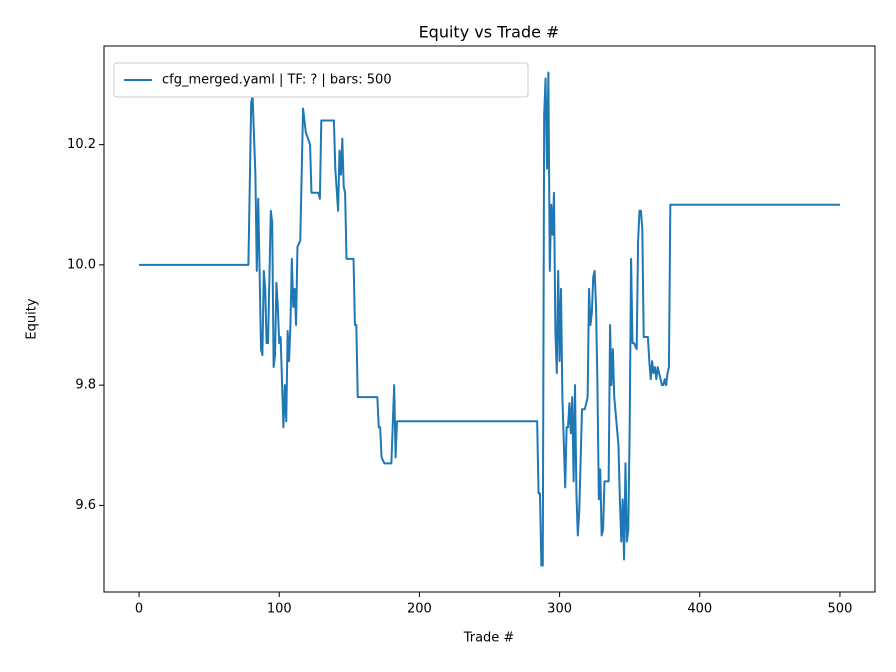 This screenshot has width=896, height=672. I want to click on y-tick-label: 9.8, so click(85, 385).